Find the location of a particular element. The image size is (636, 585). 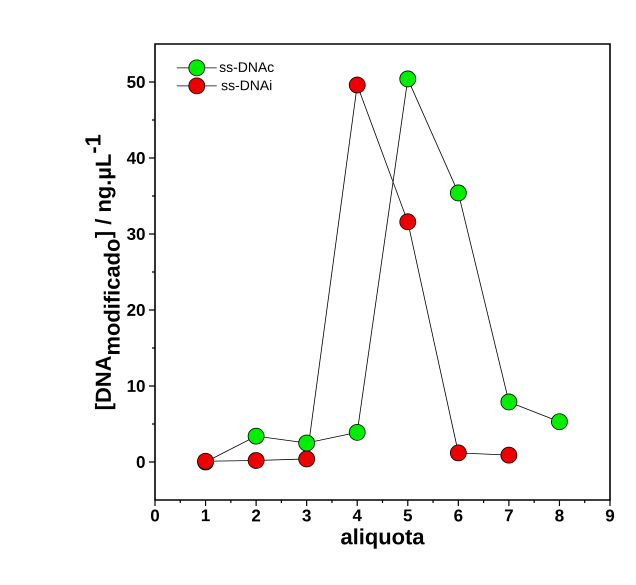

legend-label: ss-DNAi is located at coordinates (247, 85).